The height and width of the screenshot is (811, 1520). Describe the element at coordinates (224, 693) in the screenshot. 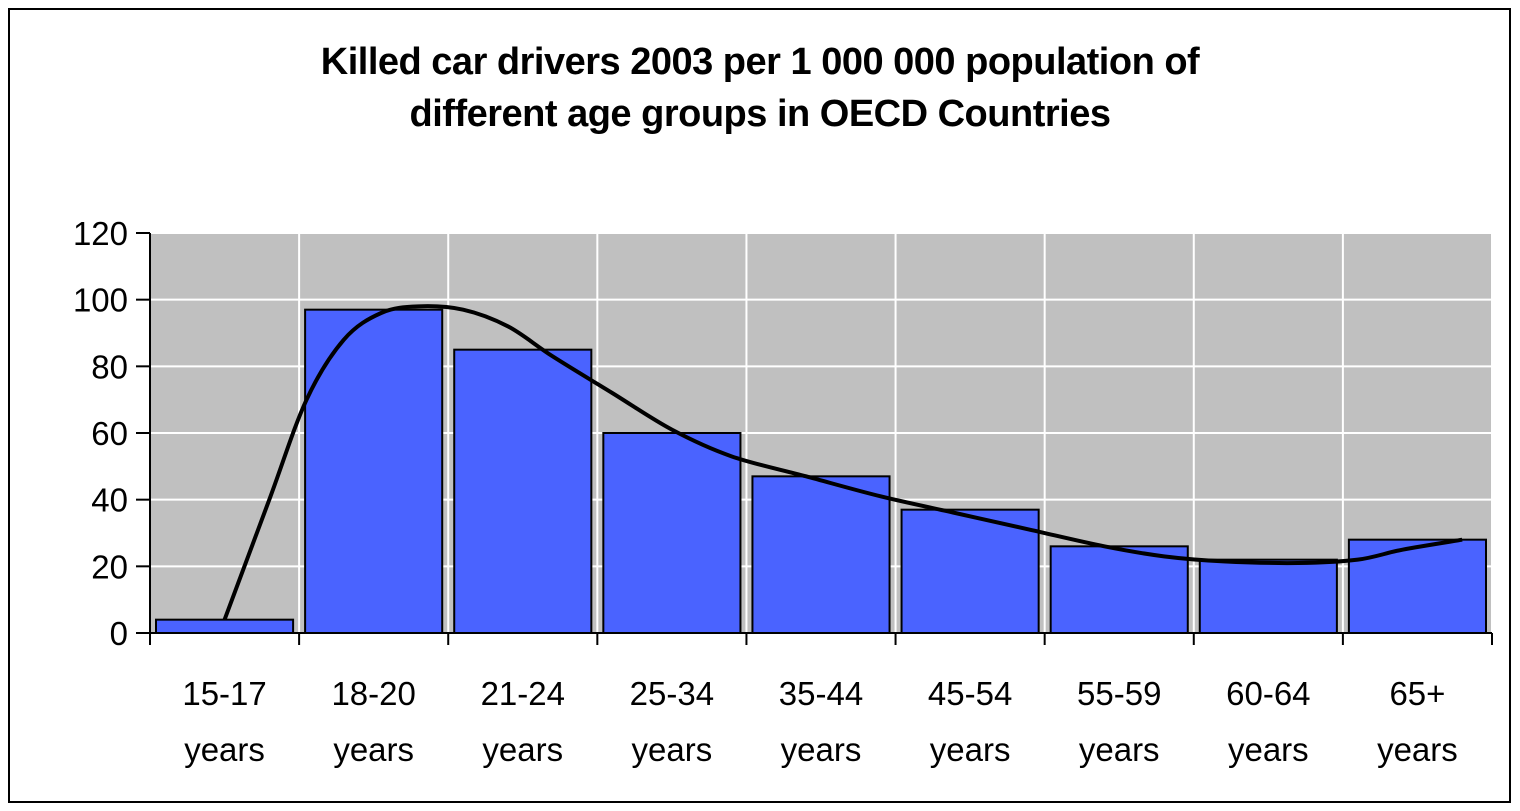

I see `x-tick-label: 15-17` at that location.